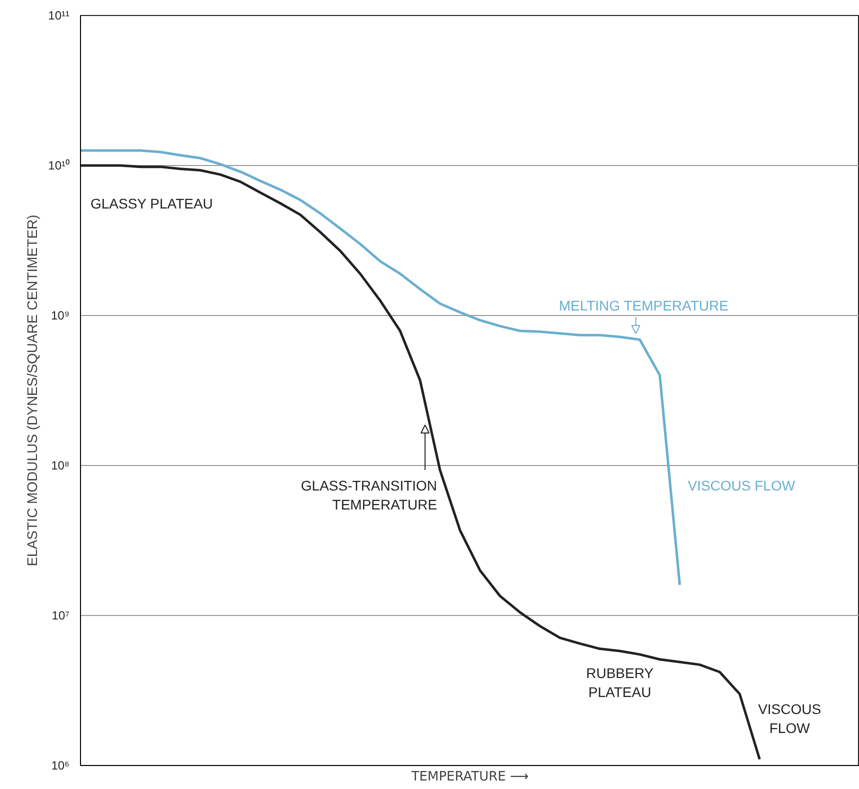  Describe the element at coordinates (59, 165) in the screenshot. I see `y-tick-label: 10¹⁰` at that location.